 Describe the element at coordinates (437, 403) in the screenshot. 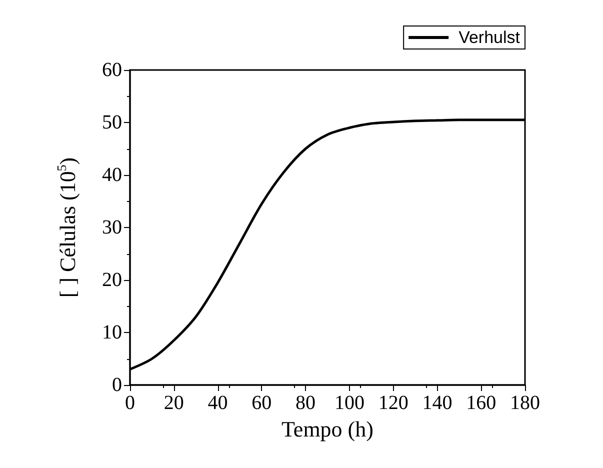

I see `x-tick-label: 140` at that location.